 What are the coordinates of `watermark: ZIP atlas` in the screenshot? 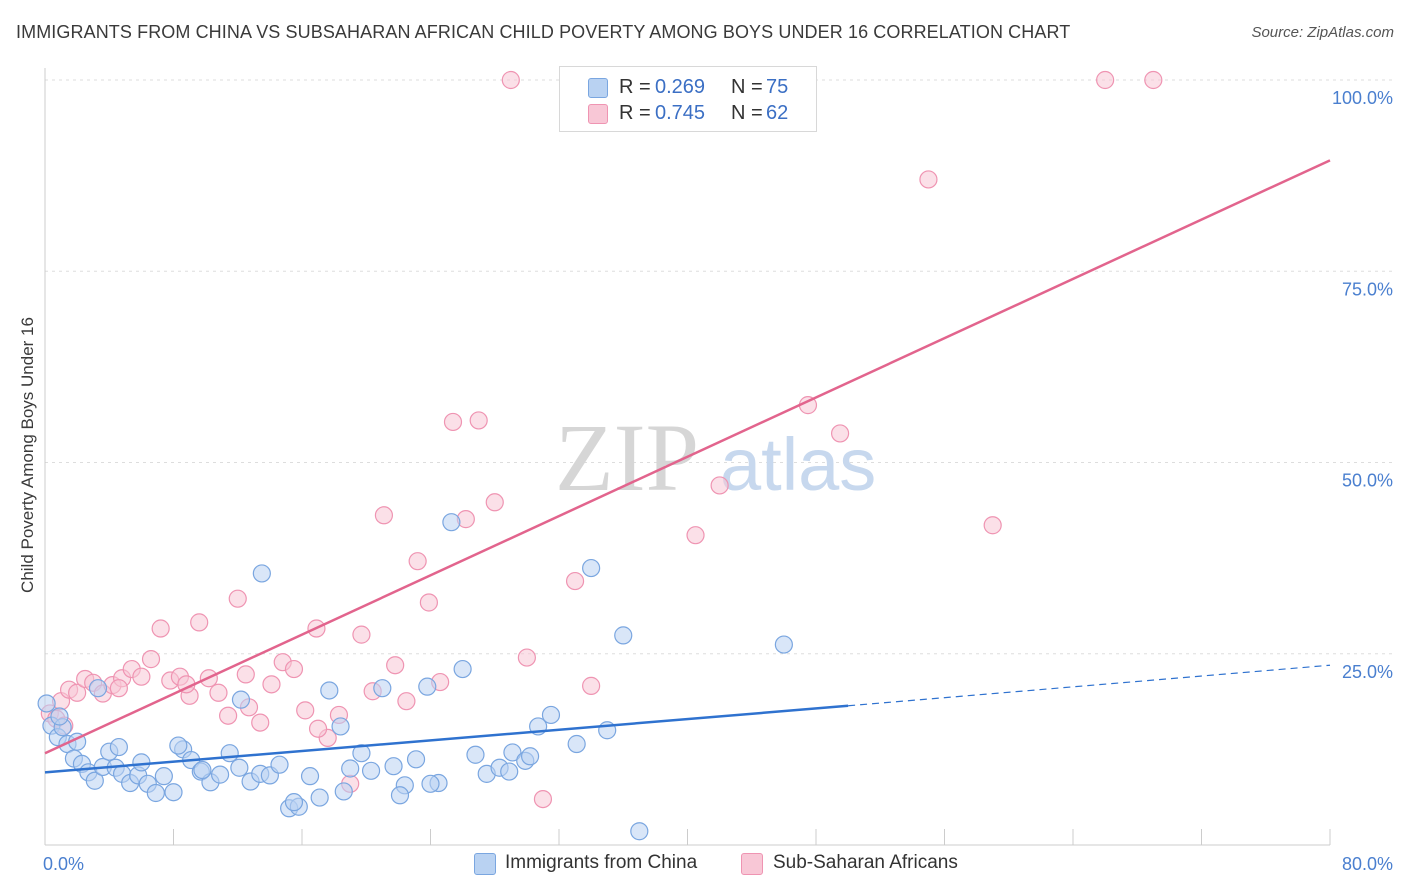 It's located at (715, 457).